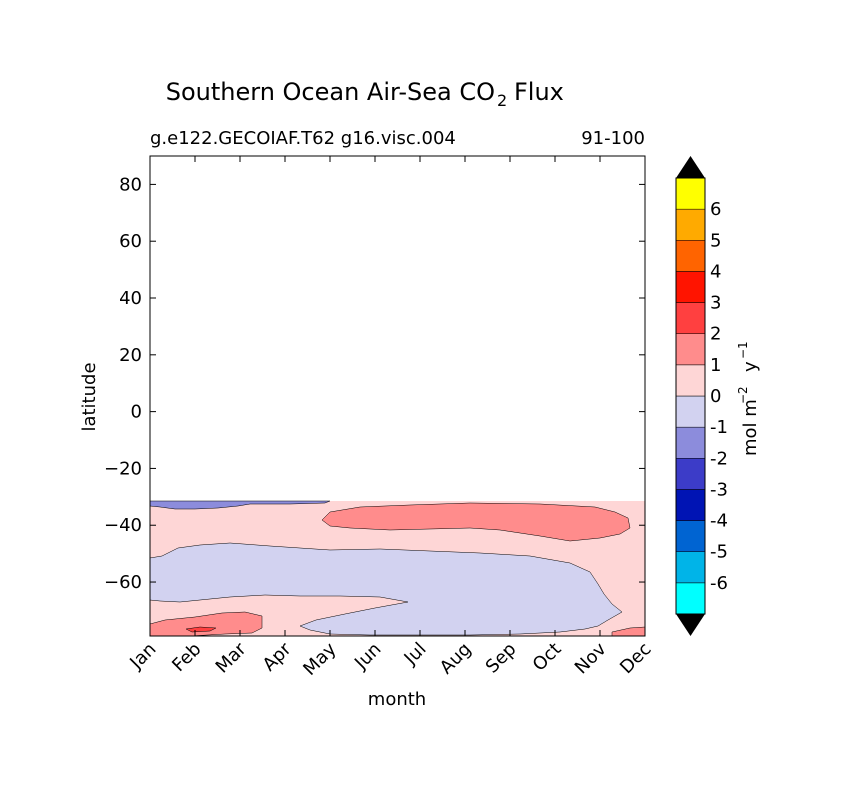 Image resolution: width=841 pixels, height=788 pixels. I want to click on chart-title: Southern Ocean Air-Sea CO, so click(330, 92).